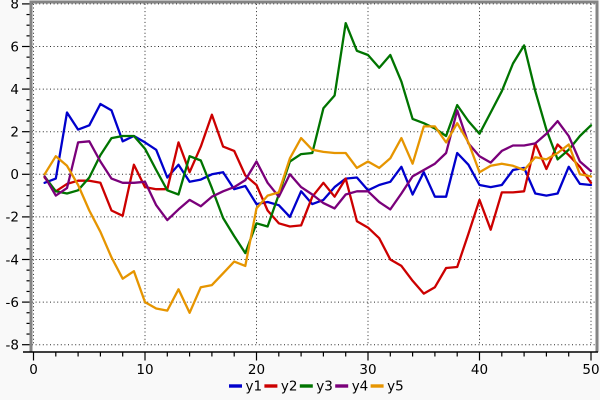 This screenshot has height=400, width=600. What do you see at coordinates (12, 260) in the screenshot?
I see `y-tick-label: -4` at bounding box center [12, 260].